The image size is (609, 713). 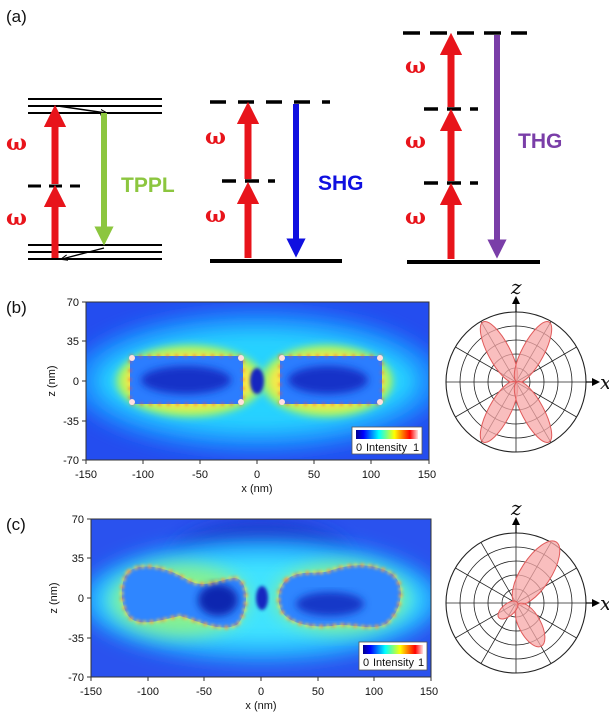 What do you see at coordinates (482, 147) in the screenshot?
I see `thg-diagram: ω ω ω THG` at bounding box center [482, 147].